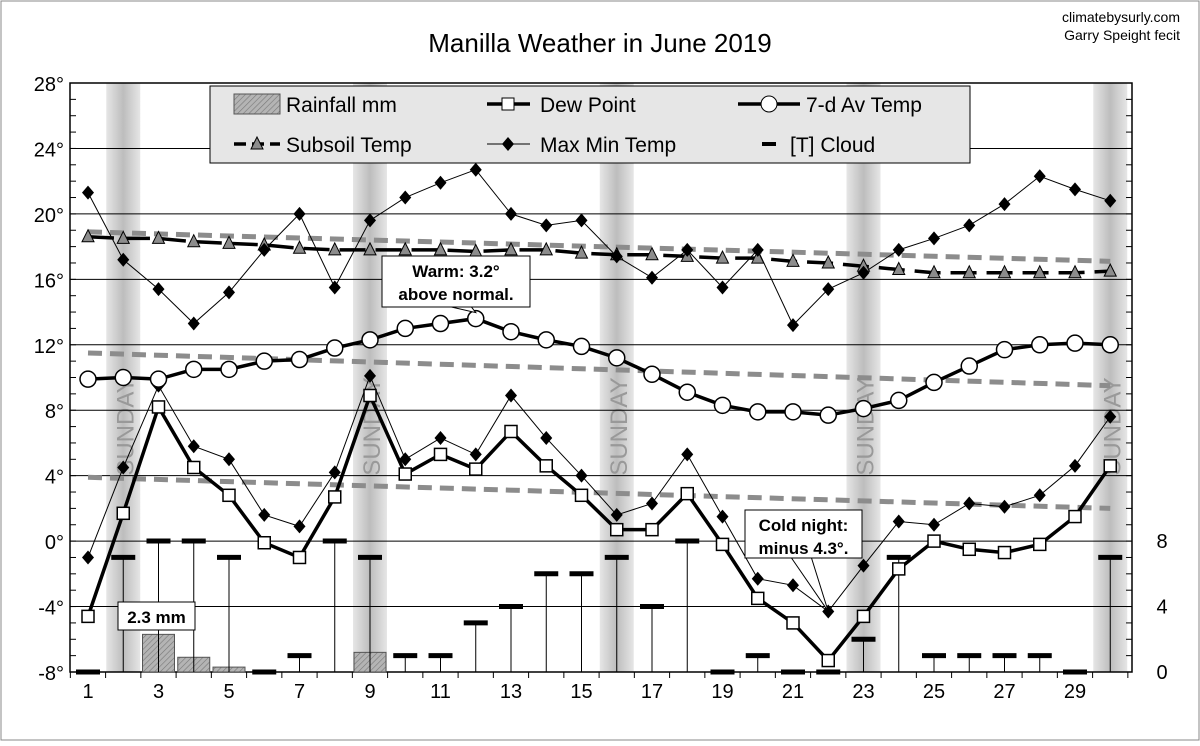 The image size is (1200, 746). I want to click on y-right-tick-label: 8, so click(1161, 542).